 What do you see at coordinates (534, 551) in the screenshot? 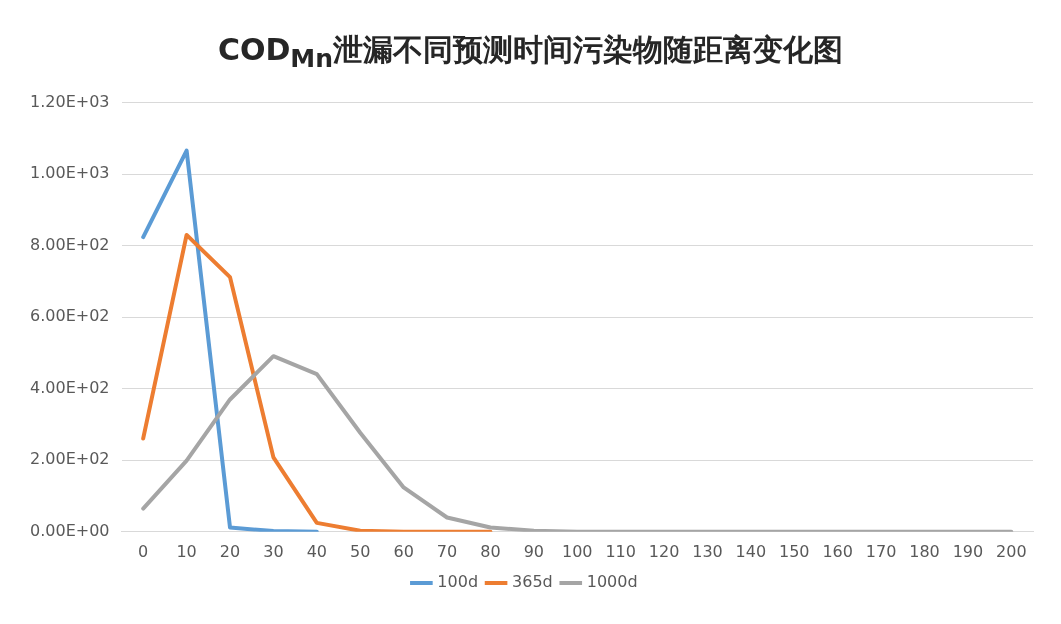
I see `x-tick-label: 90` at bounding box center [534, 551].